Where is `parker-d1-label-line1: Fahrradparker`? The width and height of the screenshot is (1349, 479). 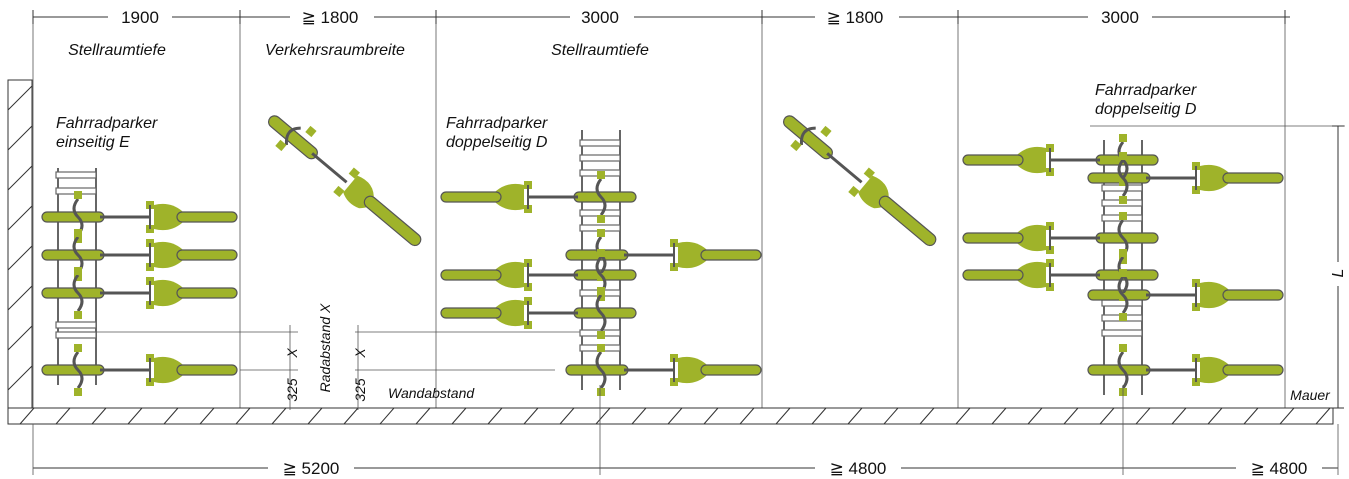
parker-d1-label-line1: Fahrradparker is located at coordinates (497, 123).